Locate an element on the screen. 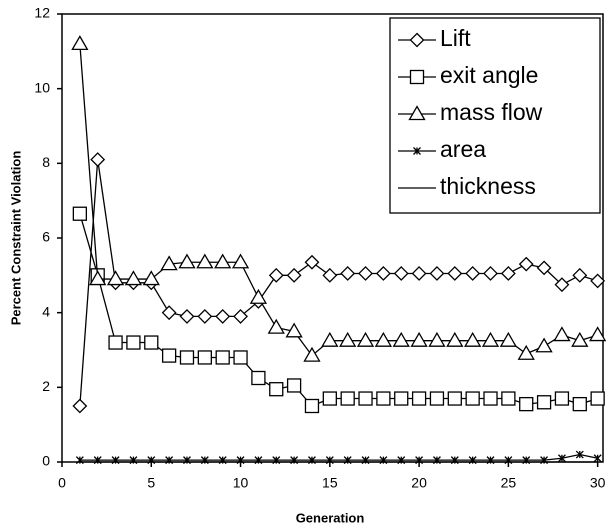  y-axis-title: Percent Constraint Violation is located at coordinates (15, 238).